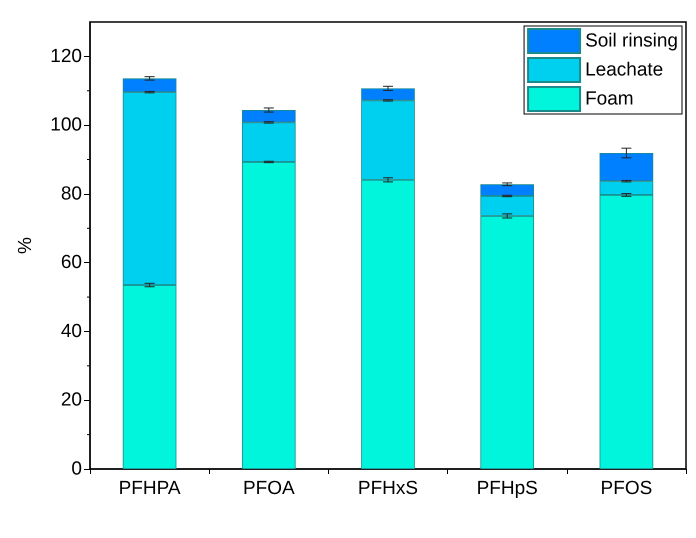  What do you see at coordinates (71, 331) in the screenshot?
I see `y-tick-label: 40` at bounding box center [71, 331].